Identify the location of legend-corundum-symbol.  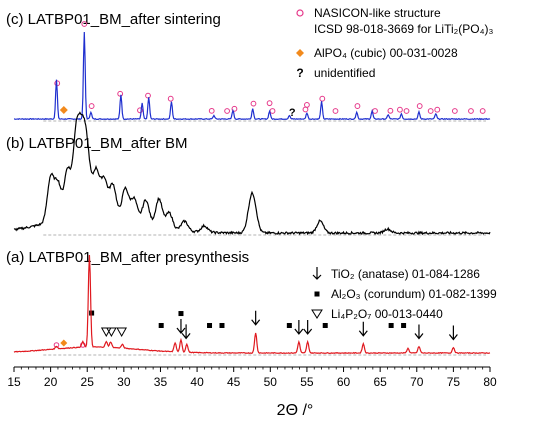
(317, 294).